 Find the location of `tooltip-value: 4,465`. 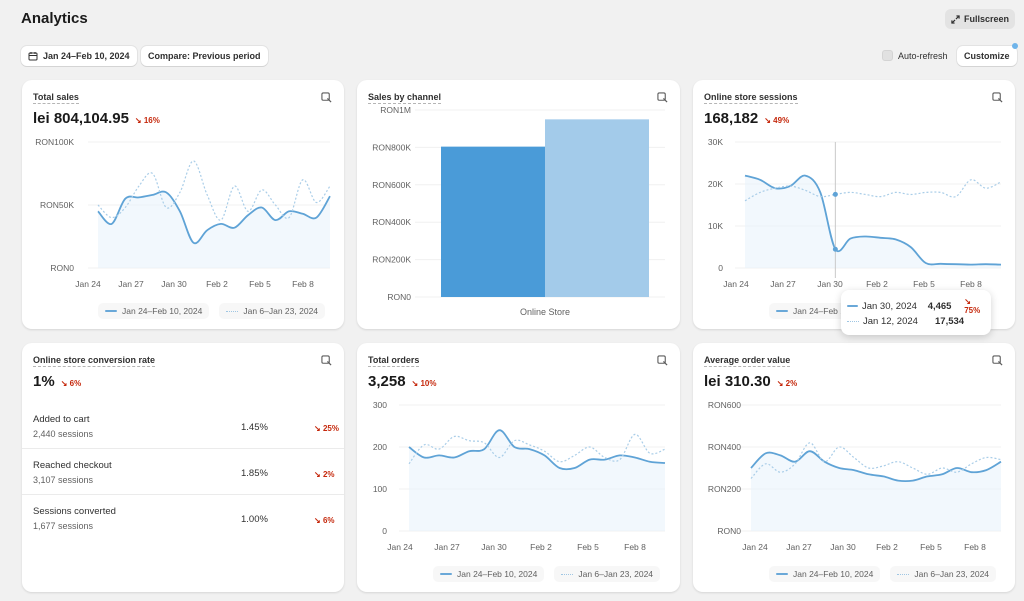

tooltip-value: 4,465 is located at coordinates (939, 306).